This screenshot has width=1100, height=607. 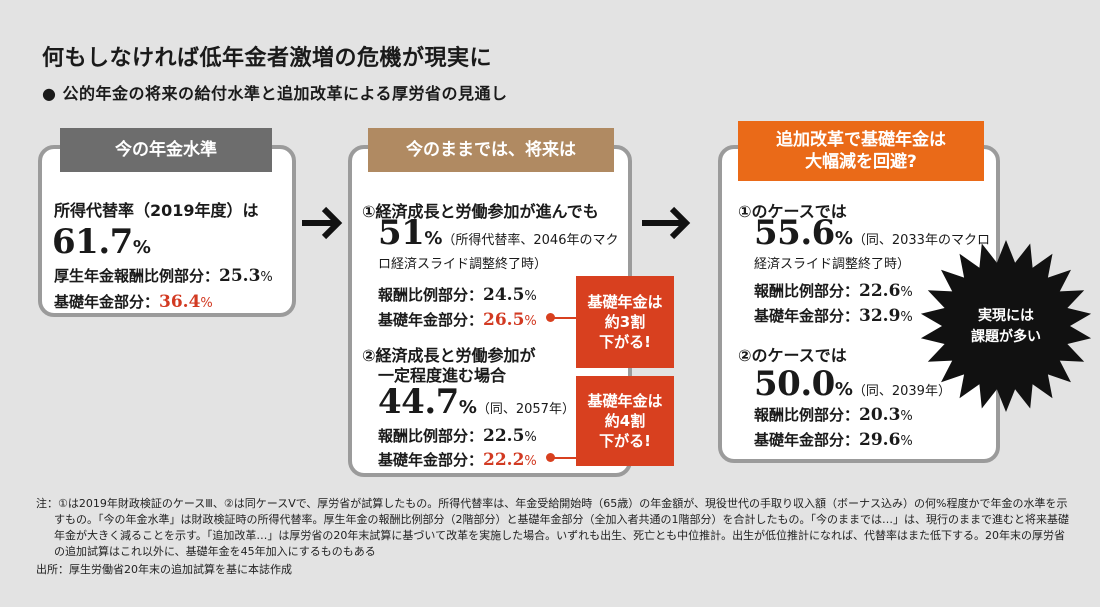 What do you see at coordinates (480, 211) in the screenshot?
I see `future-case1-heading: ①経済成長と労働参加が進んでも` at bounding box center [480, 211].